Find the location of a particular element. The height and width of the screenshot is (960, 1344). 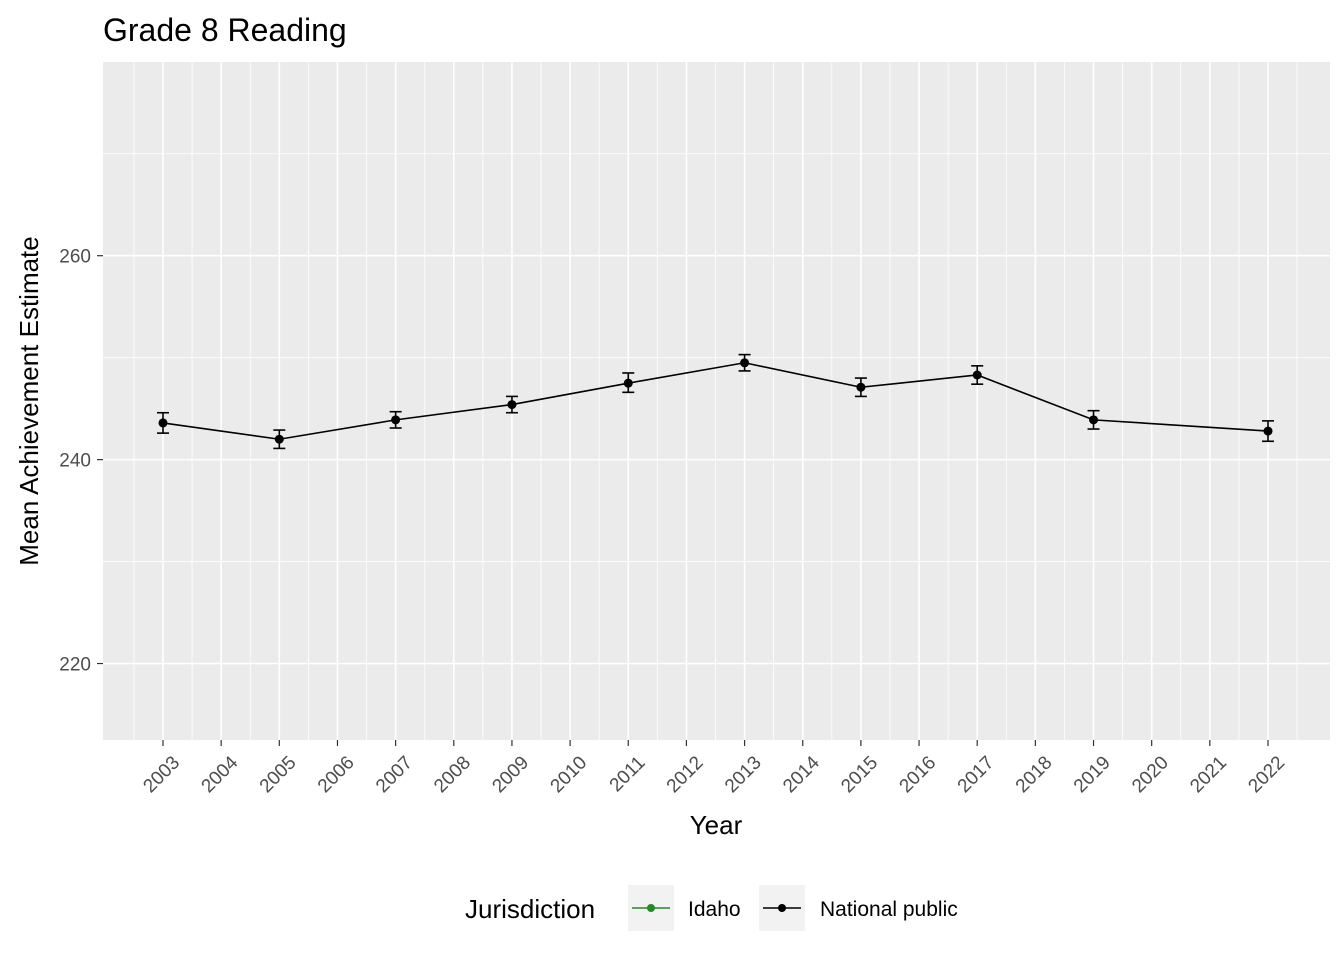

legend-label-idaho: Idaho is located at coordinates (714, 909).